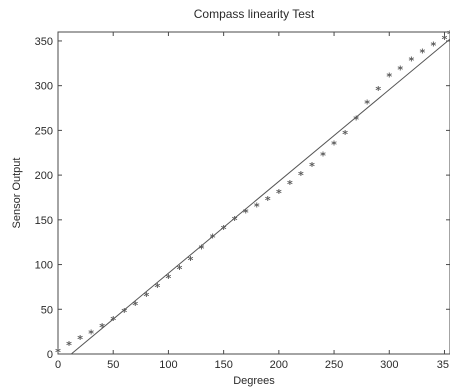  I want to click on x-axis-label: Degrees, so click(254, 381).